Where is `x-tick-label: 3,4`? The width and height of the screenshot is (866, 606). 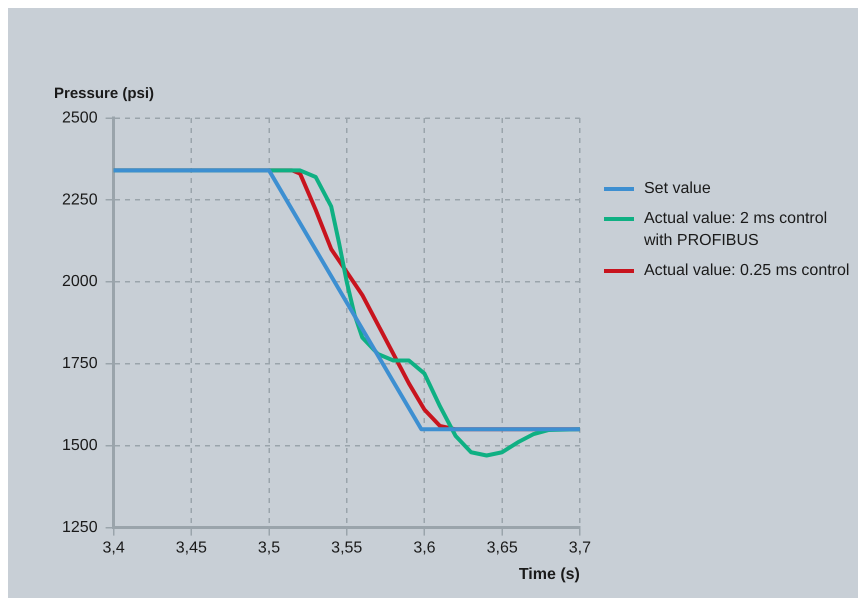 x-tick-label: 3,4 is located at coordinates (113, 548).